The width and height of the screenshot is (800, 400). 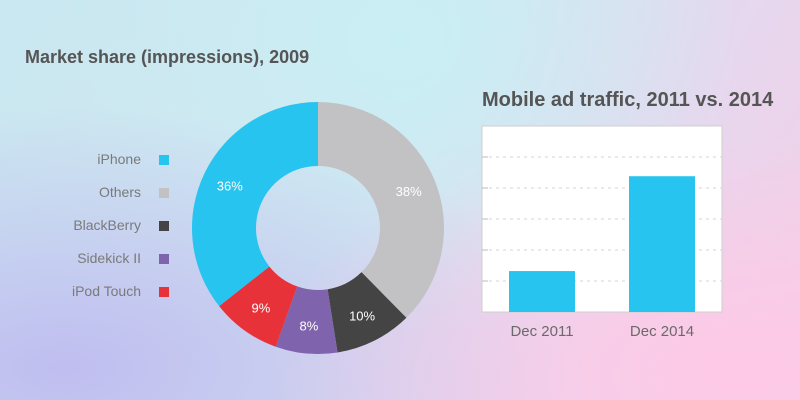 I want to click on legend-label-sidekick-ii: Sidekick II, so click(x=109, y=258).